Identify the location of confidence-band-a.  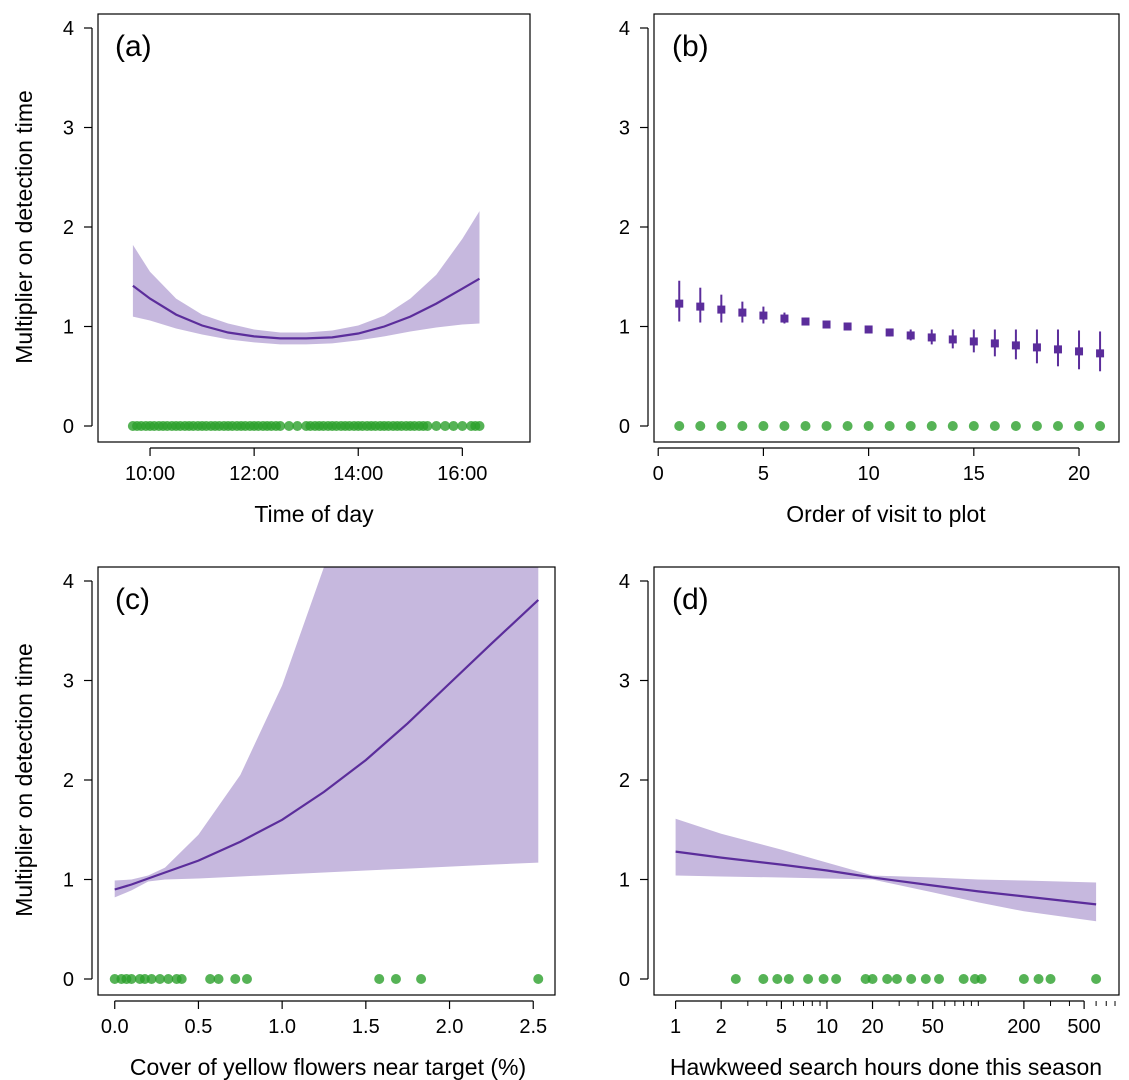
(306, 278).